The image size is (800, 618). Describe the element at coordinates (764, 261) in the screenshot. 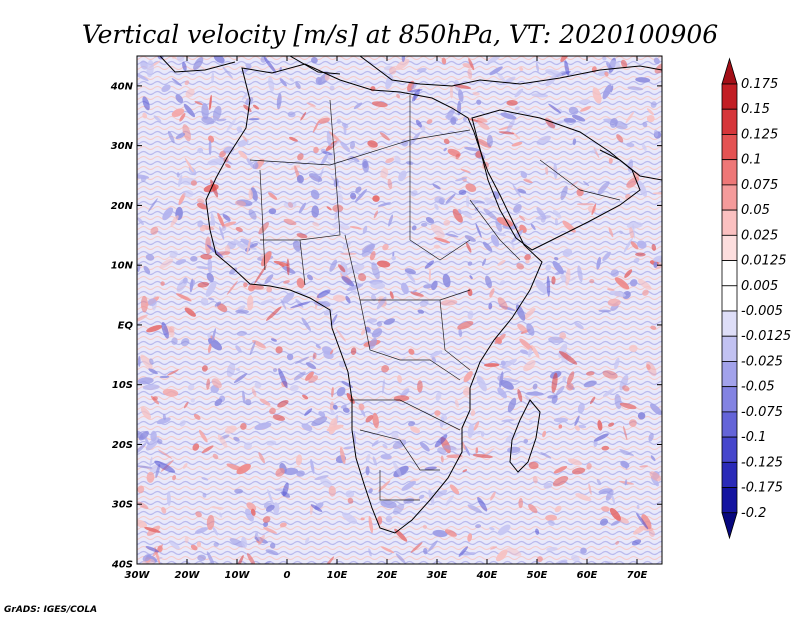

I see `colorbar-label: 0.0125` at that location.